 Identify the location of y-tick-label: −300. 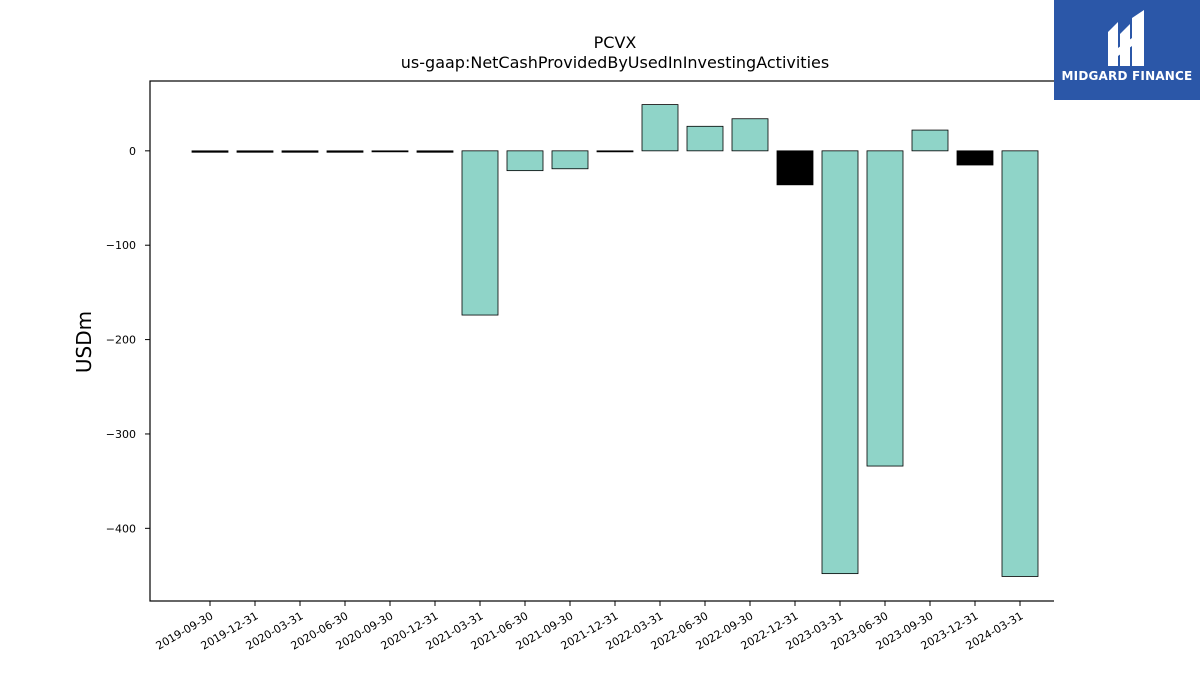
(121, 434).